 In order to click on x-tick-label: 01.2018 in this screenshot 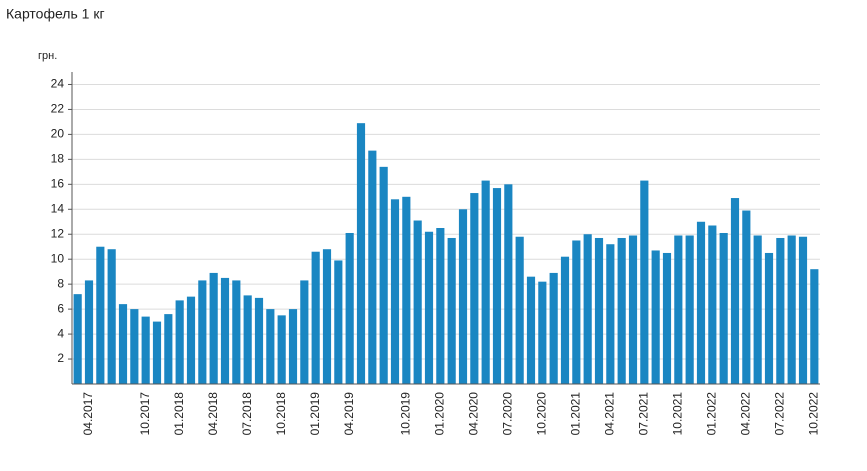, I will do `click(179, 414)`.